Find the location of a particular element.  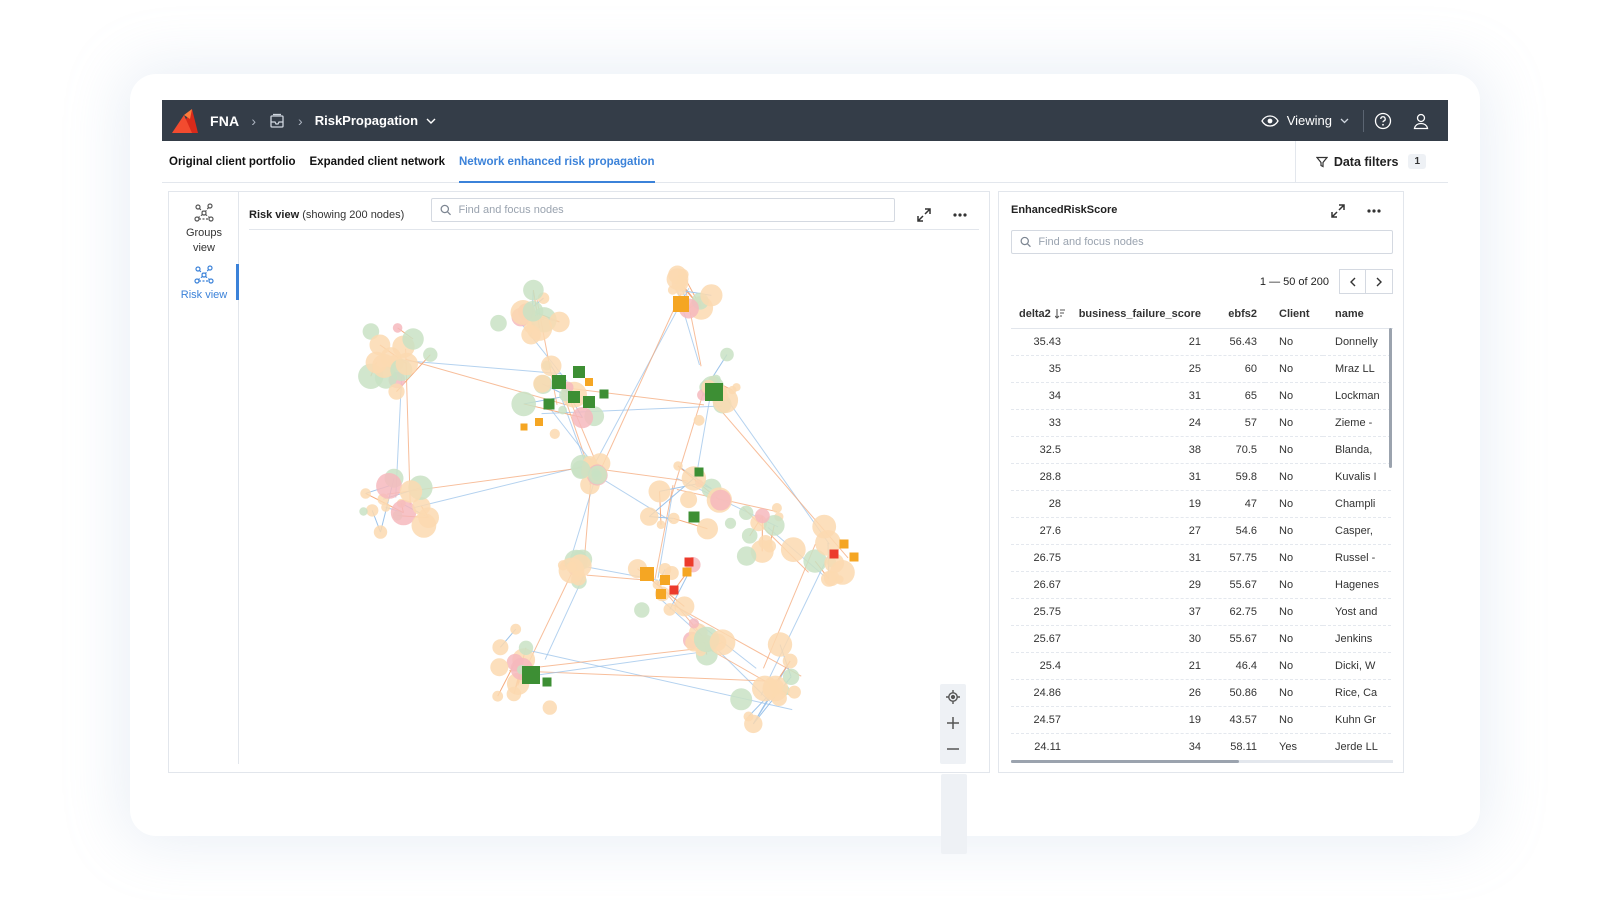

brand-name: FNA is located at coordinates (225, 120).